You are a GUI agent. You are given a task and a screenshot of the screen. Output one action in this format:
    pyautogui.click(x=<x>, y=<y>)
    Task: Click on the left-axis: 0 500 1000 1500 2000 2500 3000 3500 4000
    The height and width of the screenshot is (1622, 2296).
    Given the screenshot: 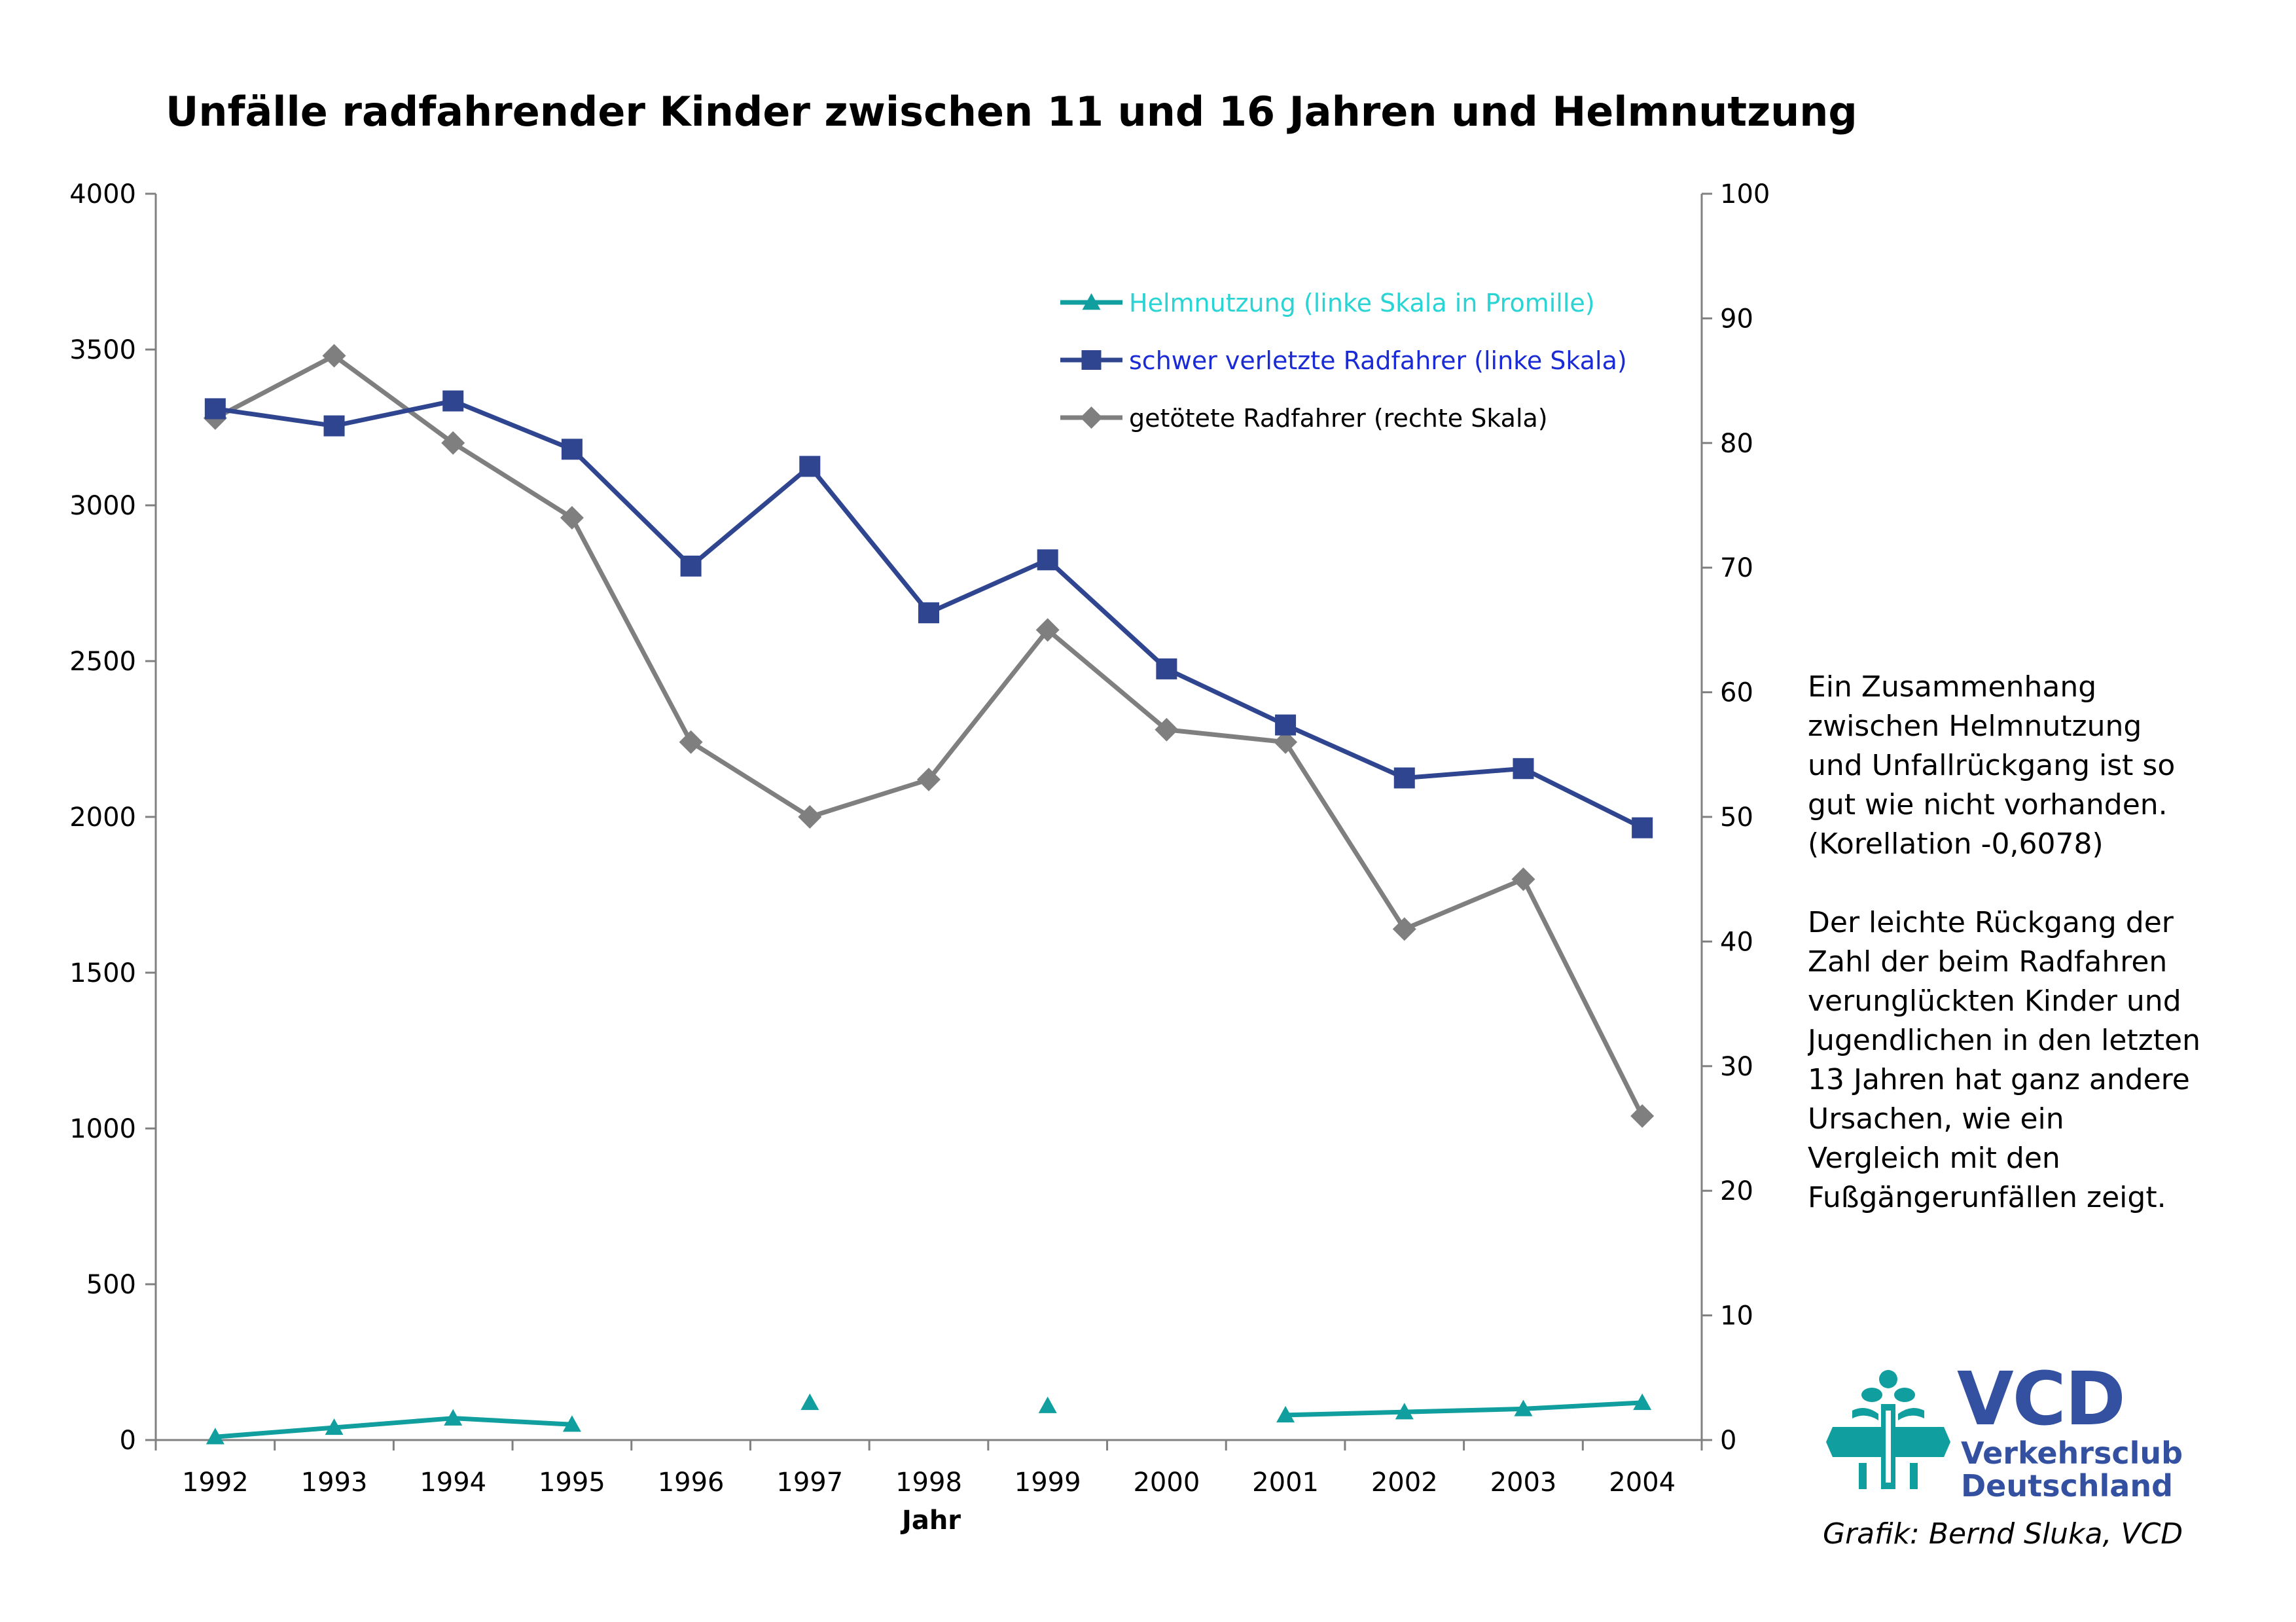 What is the action you would take?
    pyautogui.click(x=112, y=817)
    